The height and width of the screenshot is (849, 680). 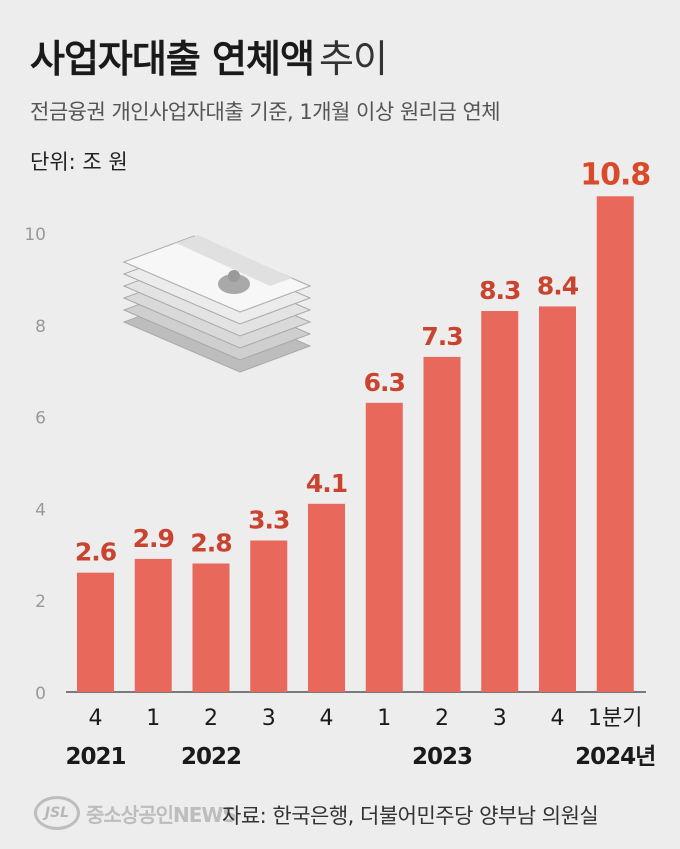 I want to click on y-tick-label: 10, so click(x=35, y=235).